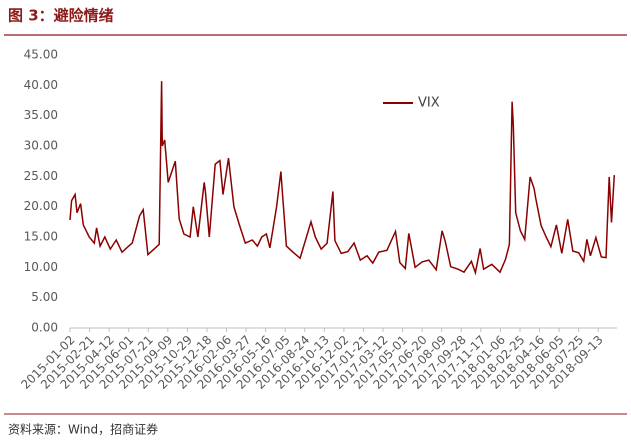 This screenshot has width=631, height=446. Describe the element at coordinates (41, 206) in the screenshot. I see `y-tick-label: 20.00` at that location.